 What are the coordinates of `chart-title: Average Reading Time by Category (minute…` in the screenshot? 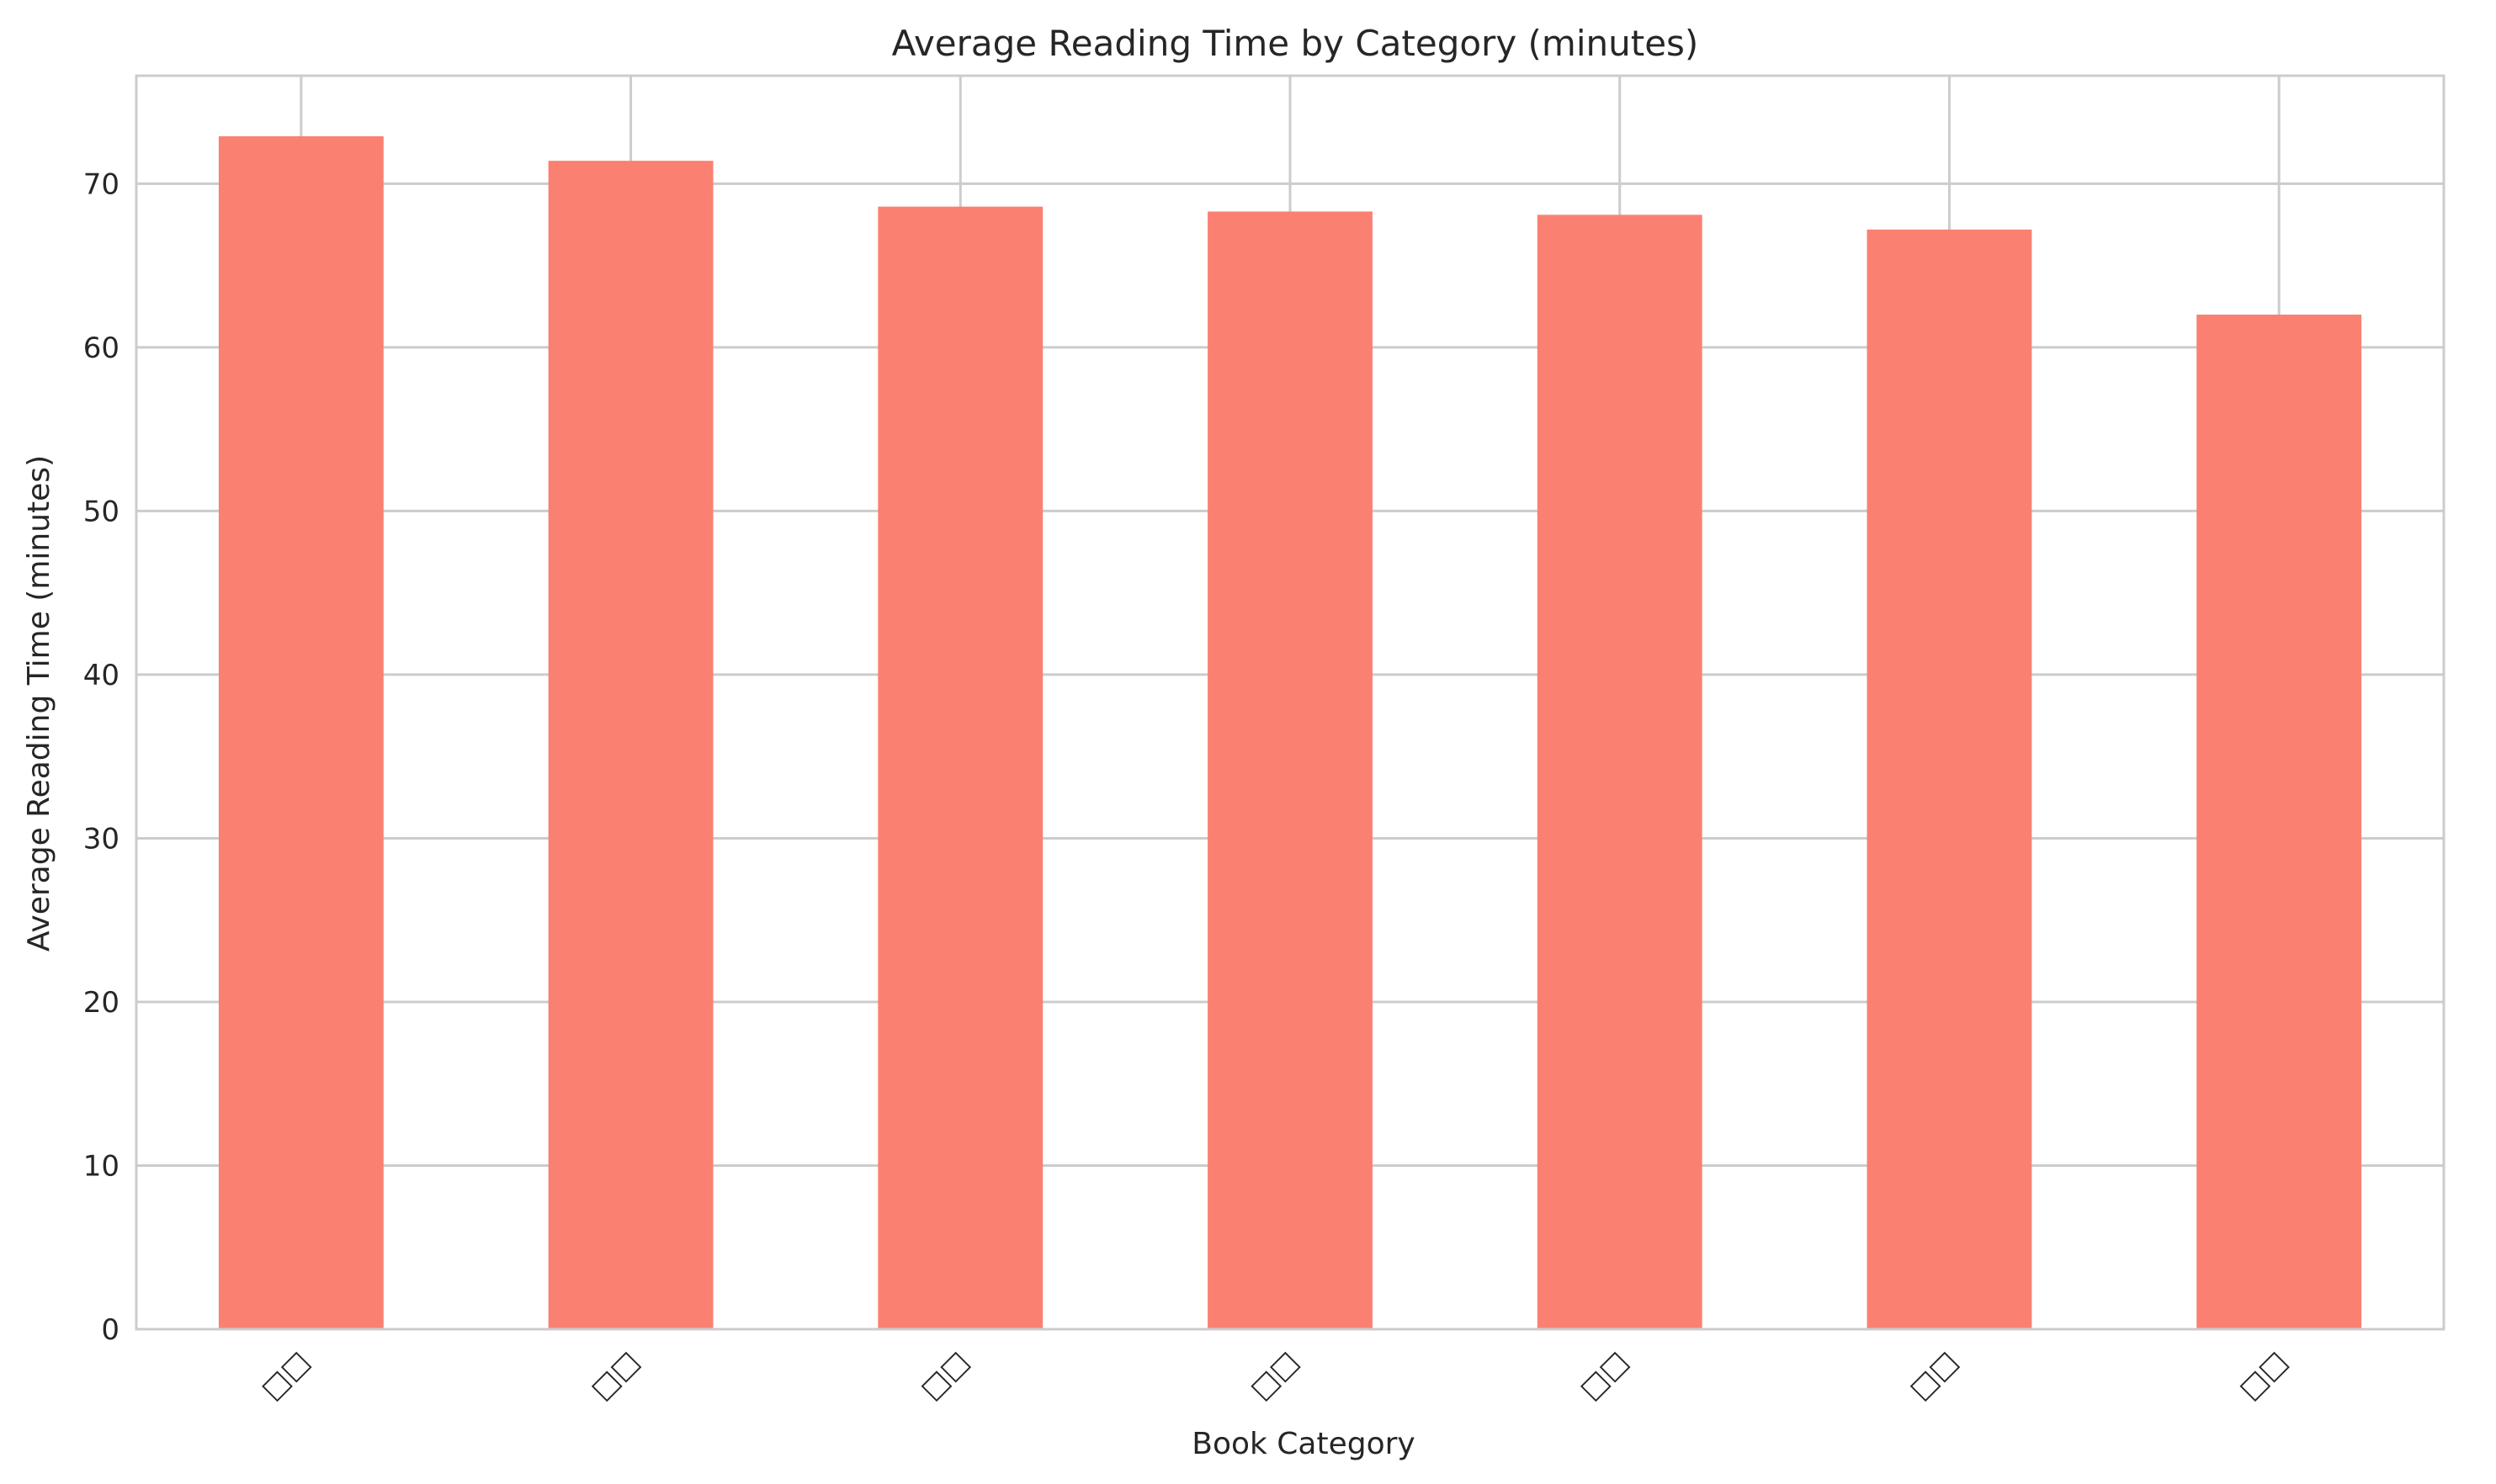 It's located at (1295, 43).